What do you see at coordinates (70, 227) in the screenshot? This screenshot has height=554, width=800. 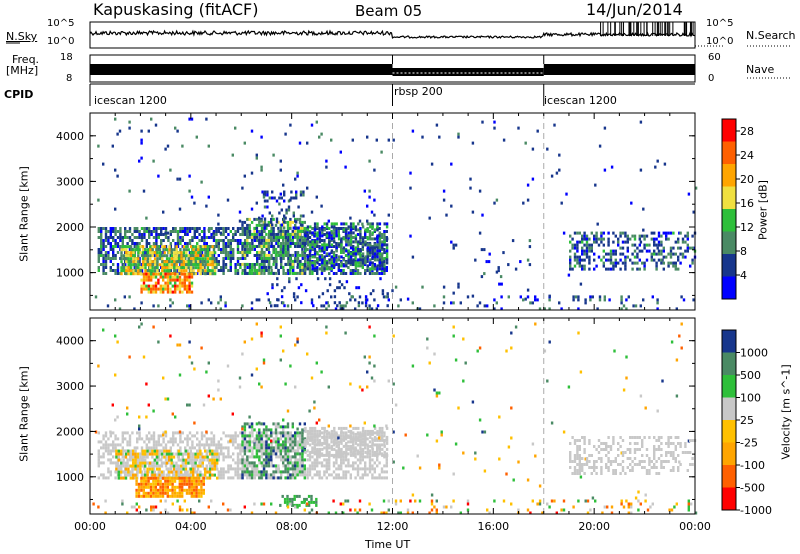 I see `y-tick-label: 2000` at bounding box center [70, 227].